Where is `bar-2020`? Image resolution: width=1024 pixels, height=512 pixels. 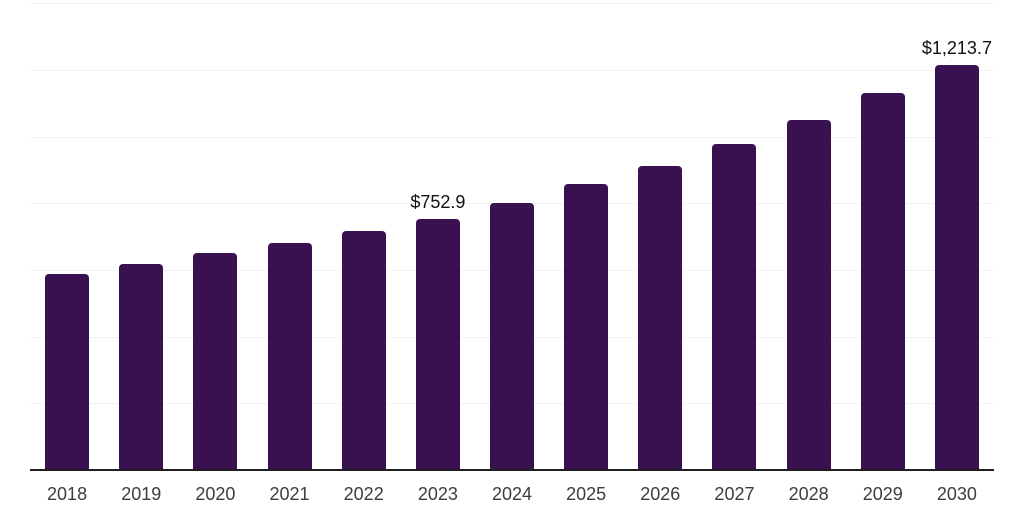
bar-2020 is located at coordinates (215, 361).